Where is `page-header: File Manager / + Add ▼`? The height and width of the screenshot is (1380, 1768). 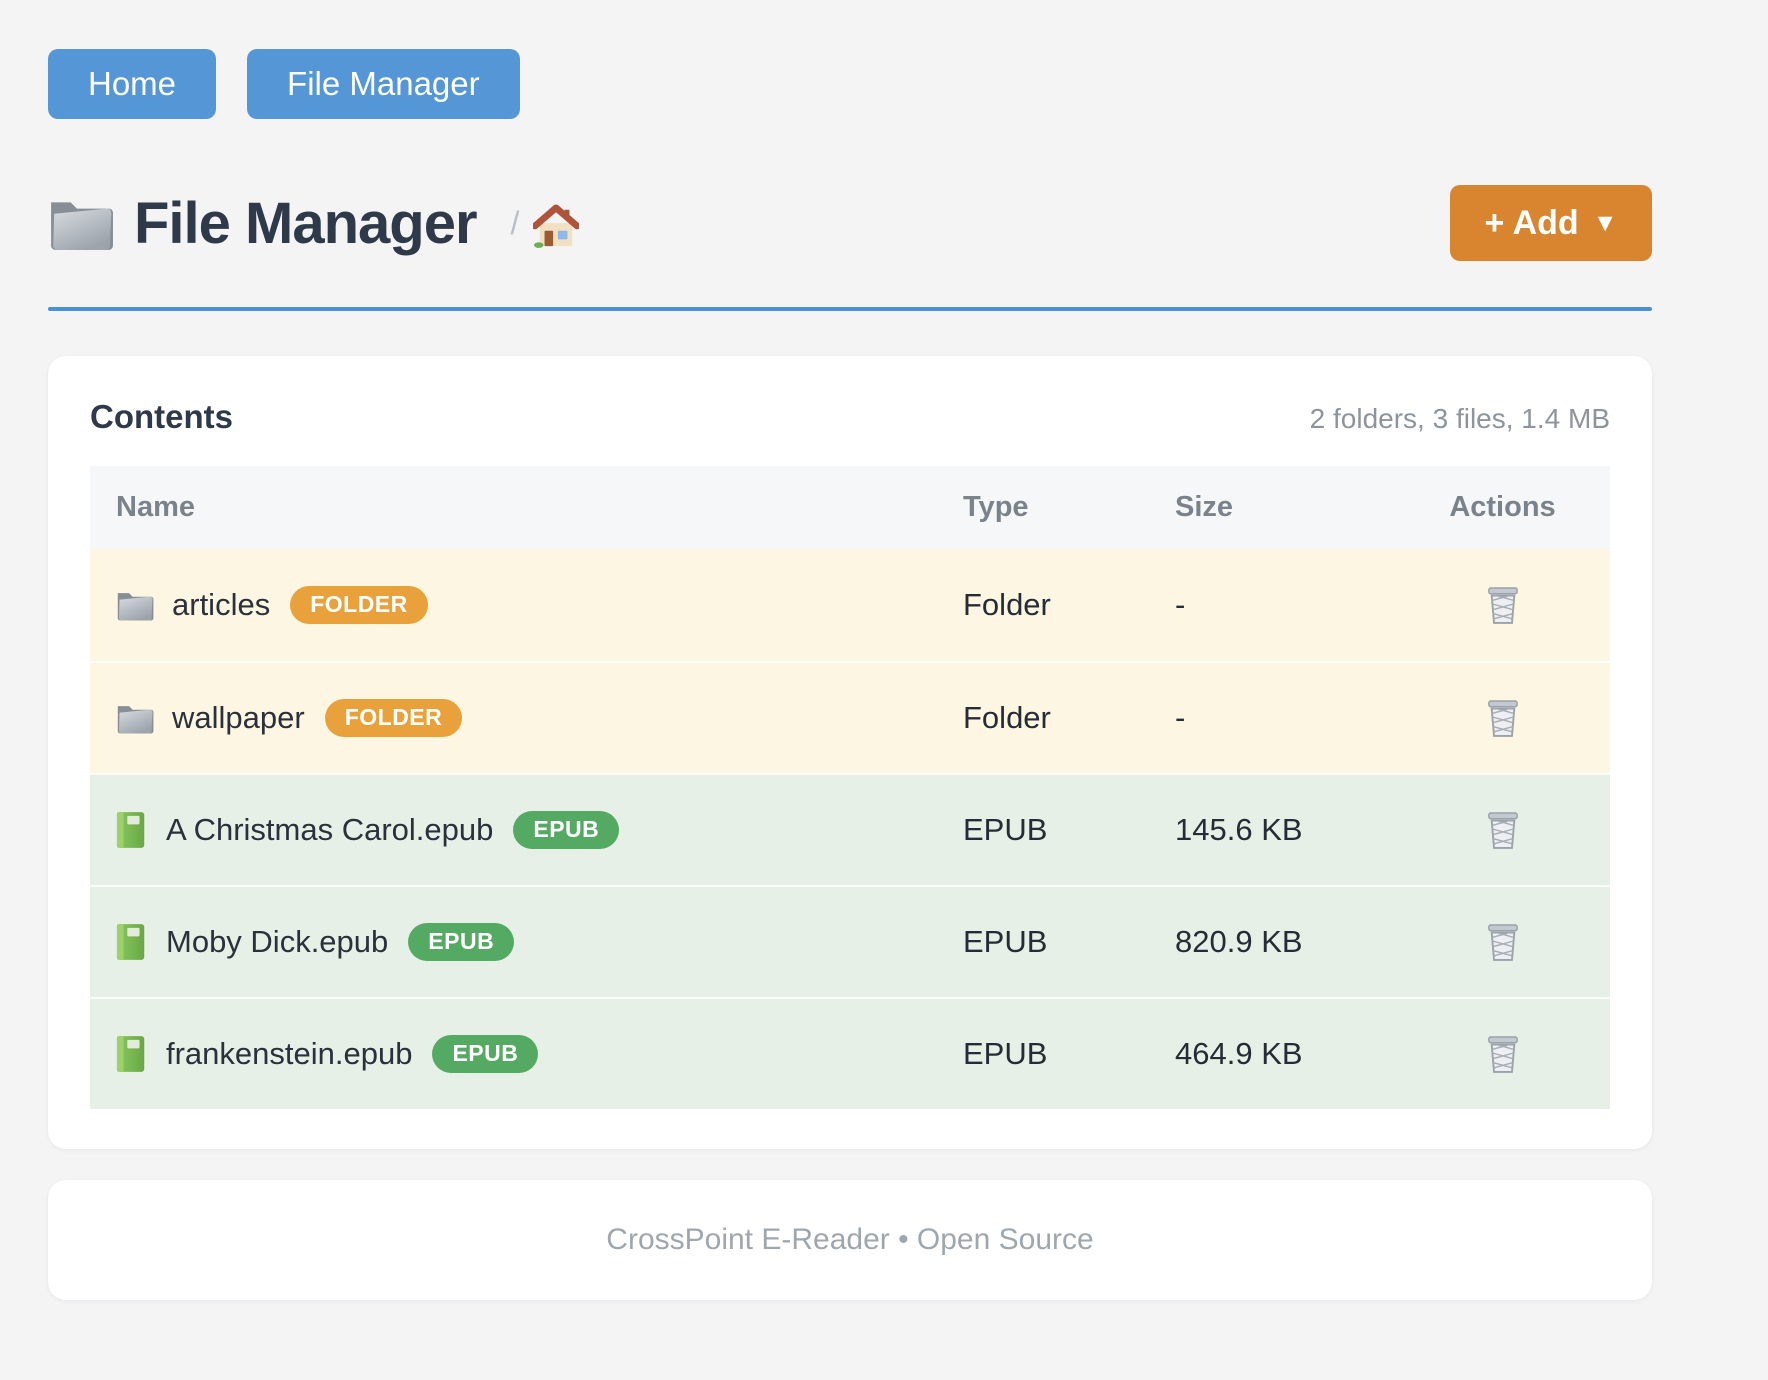
page-header: File Manager / + Add ▼ is located at coordinates (850, 223).